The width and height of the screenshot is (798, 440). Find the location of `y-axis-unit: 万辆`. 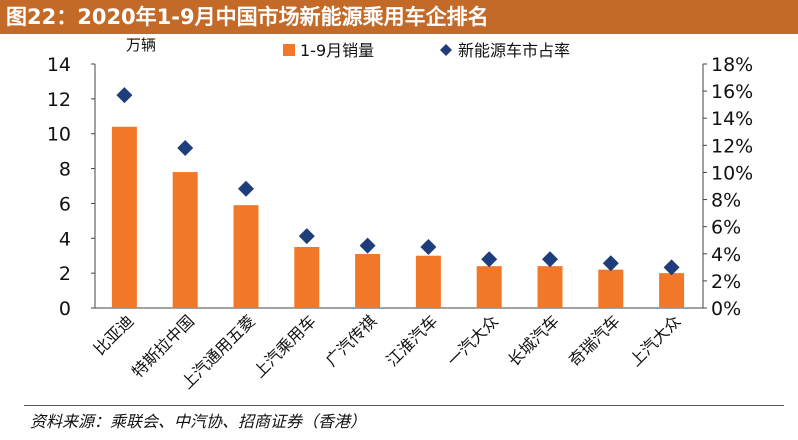

y-axis-unit: 万辆 is located at coordinates (141, 45).